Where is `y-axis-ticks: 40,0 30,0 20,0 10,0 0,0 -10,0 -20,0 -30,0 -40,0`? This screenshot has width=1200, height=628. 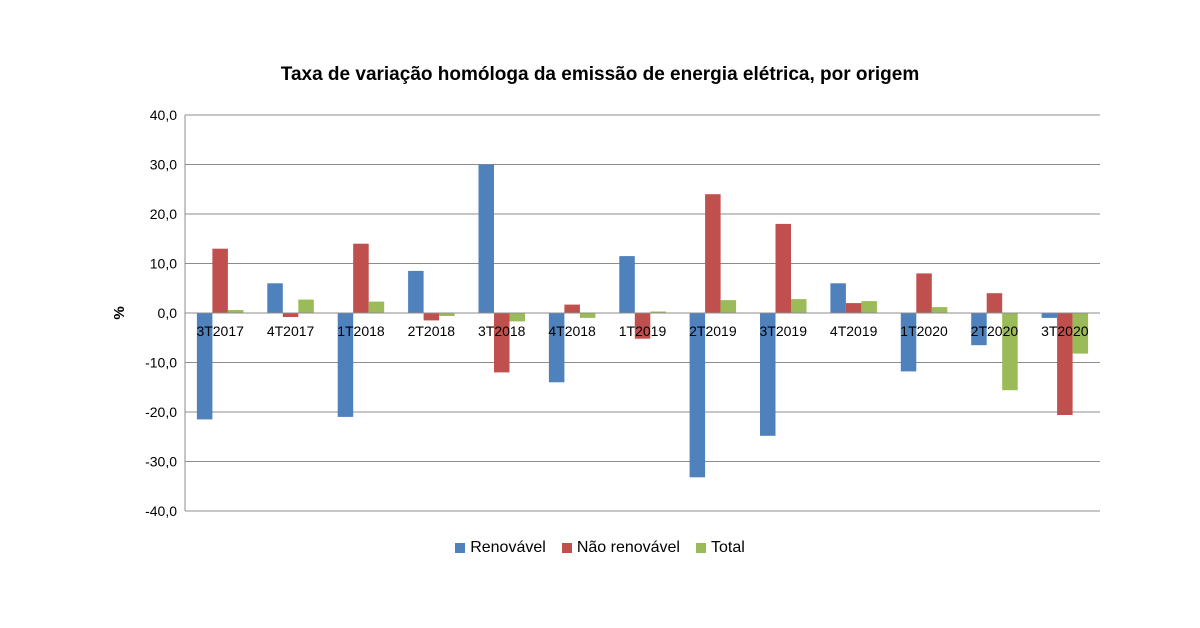
y-axis-ticks: 40,0 30,0 20,0 10,0 0,0 -10,0 -20,0 -30,0 -40,0 is located at coordinates (161, 313).